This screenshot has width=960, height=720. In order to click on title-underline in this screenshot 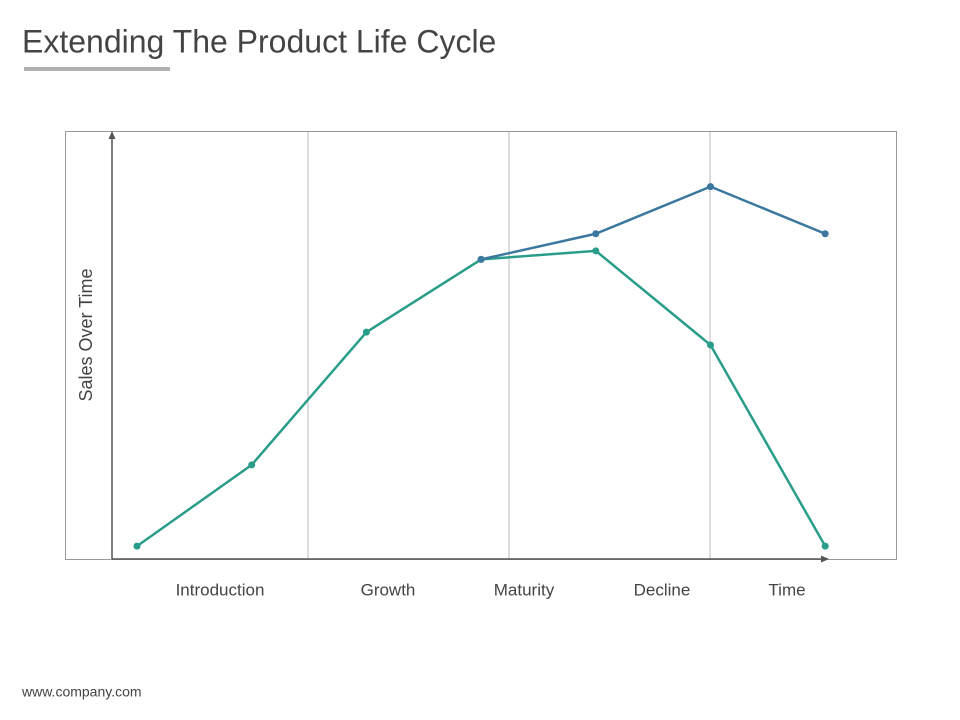, I will do `click(97, 69)`.